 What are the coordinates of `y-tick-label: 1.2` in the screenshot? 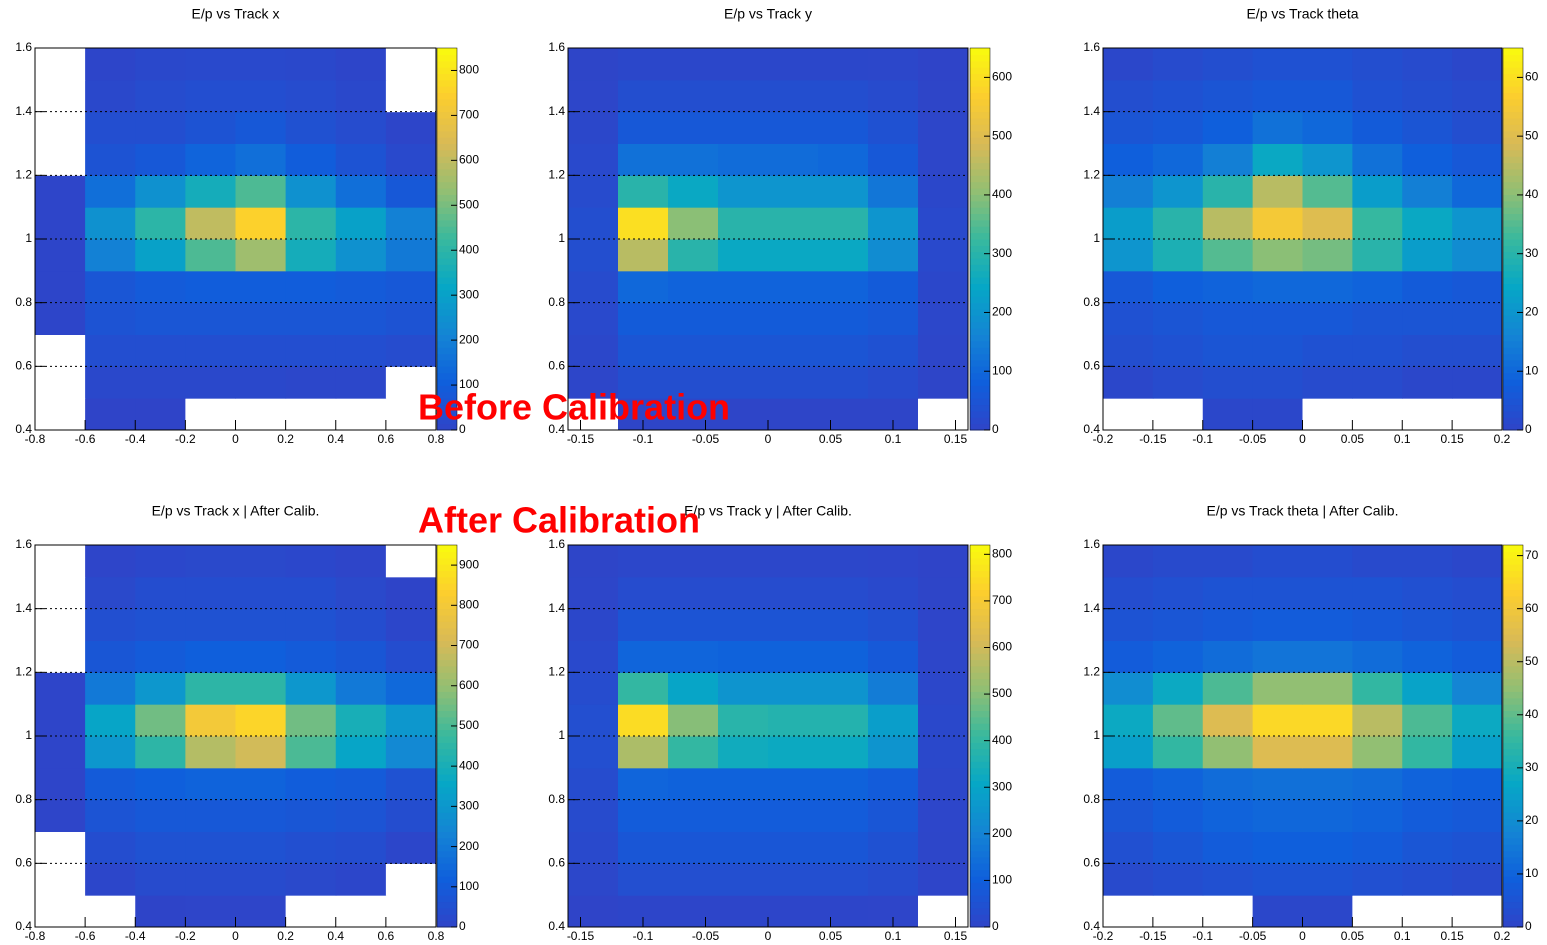 It's located at (23, 175).